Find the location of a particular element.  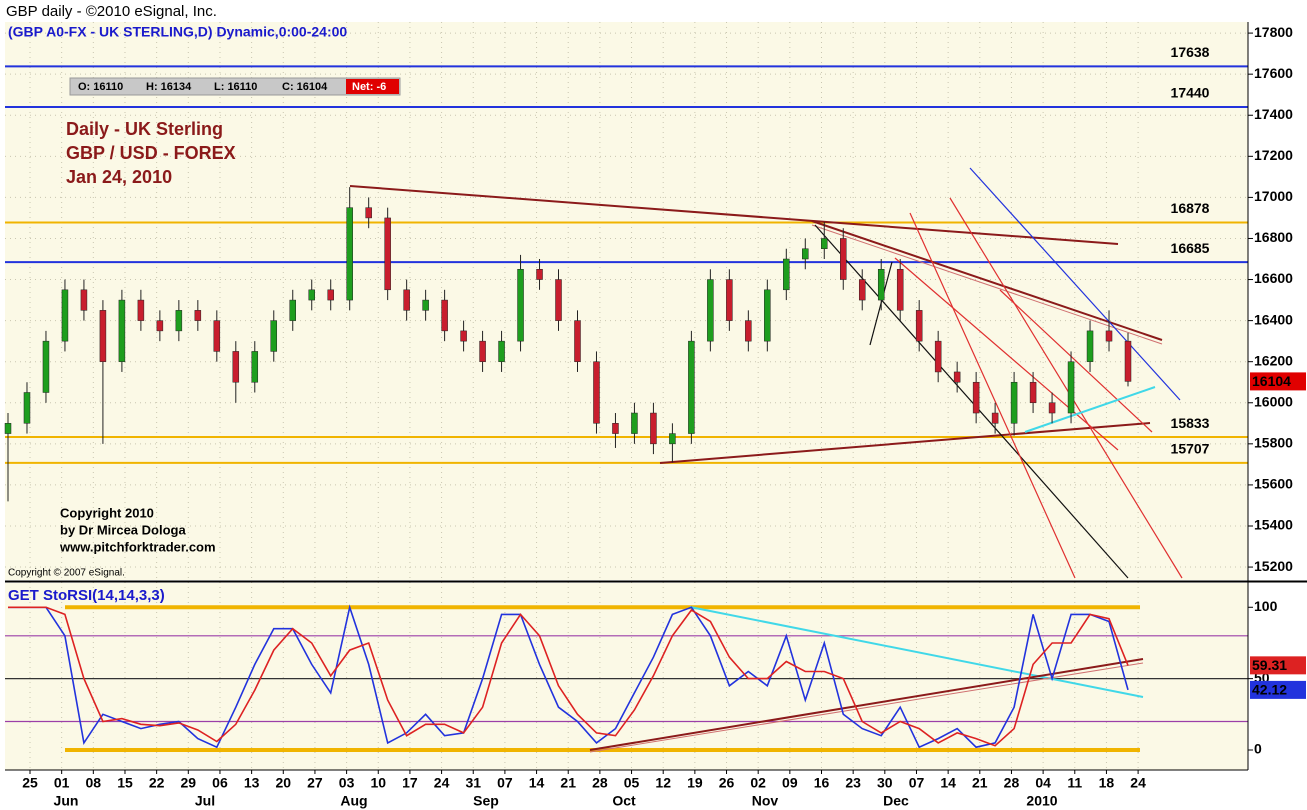

level-label: 17440 is located at coordinates (1190, 93).